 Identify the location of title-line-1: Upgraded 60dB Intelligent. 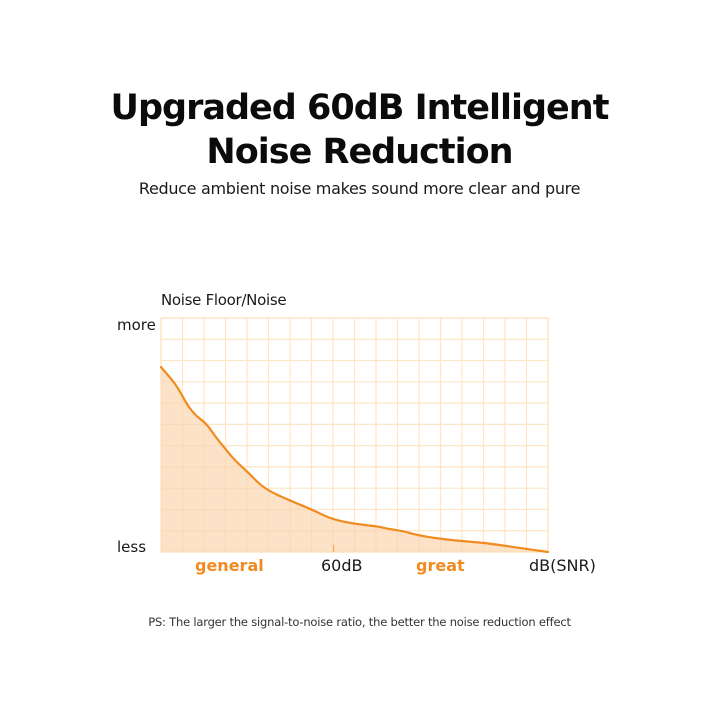
(360, 108).